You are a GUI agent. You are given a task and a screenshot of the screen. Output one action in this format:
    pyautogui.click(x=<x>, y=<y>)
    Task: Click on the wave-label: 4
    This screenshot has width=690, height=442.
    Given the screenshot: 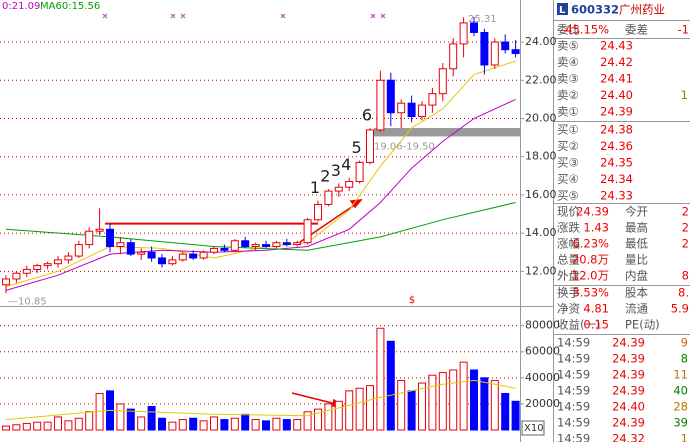 What is the action you would take?
    pyautogui.click(x=346, y=164)
    